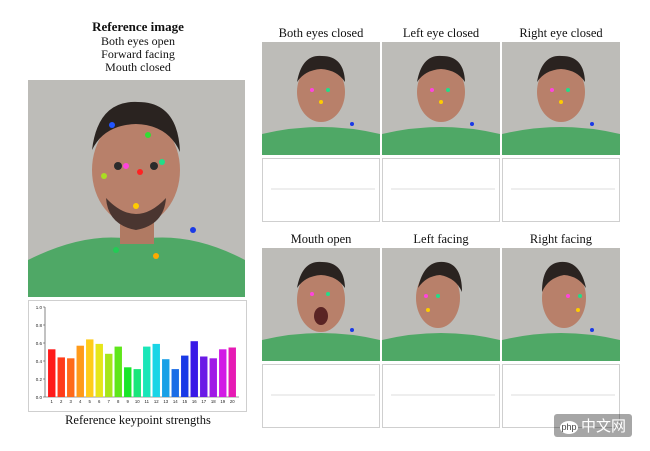 Image resolution: width=650 pixels, height=451 pixels. What do you see at coordinates (138, 26) in the screenshot?
I see `reference-title: Reference image` at bounding box center [138, 26].